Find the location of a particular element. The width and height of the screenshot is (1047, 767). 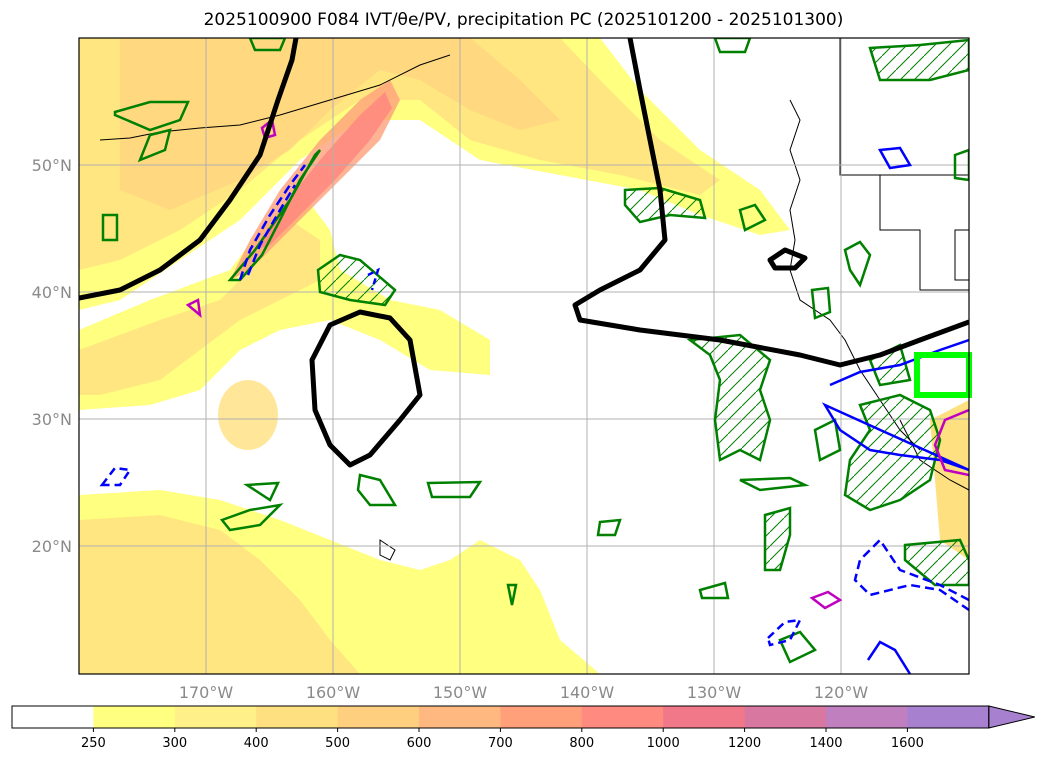

lon-tick-150w: 150°W is located at coordinates (460, 692).